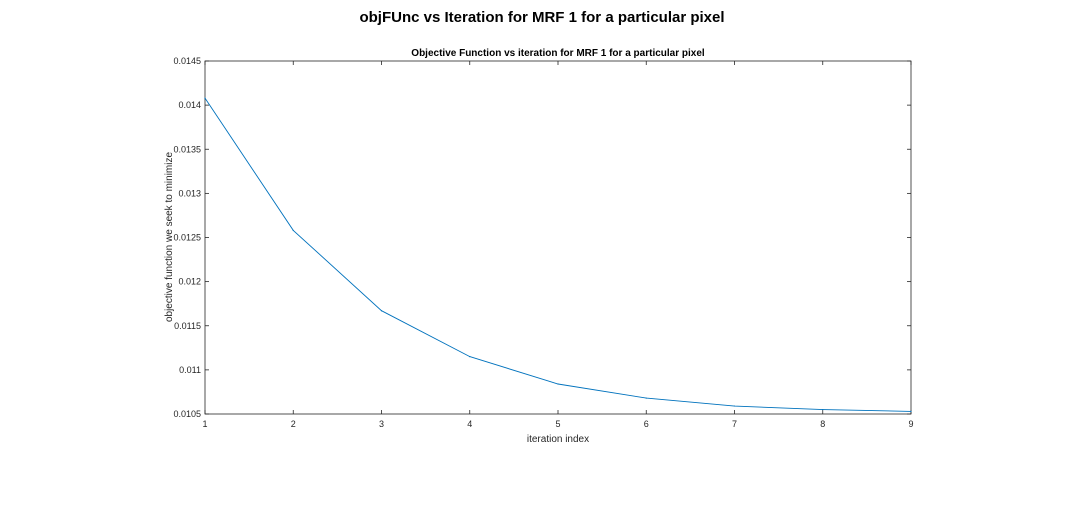 Image resolution: width=1085 pixels, height=530 pixels. I want to click on y-tick-label: 0.0125, so click(187, 238).